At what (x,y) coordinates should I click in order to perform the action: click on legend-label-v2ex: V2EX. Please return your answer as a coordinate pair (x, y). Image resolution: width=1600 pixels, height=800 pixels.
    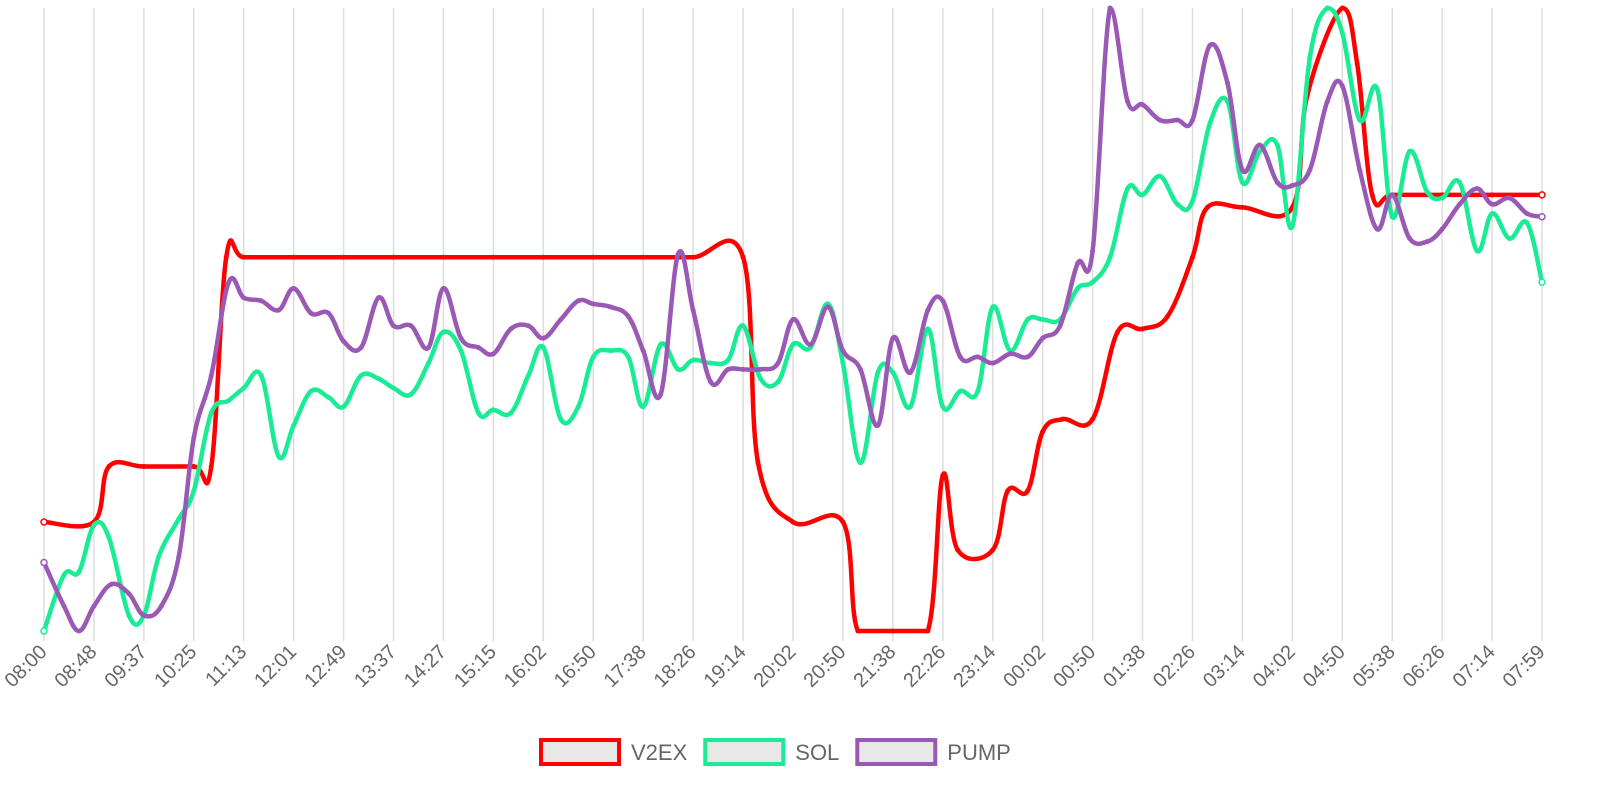
    Looking at the image, I should click on (659, 752).